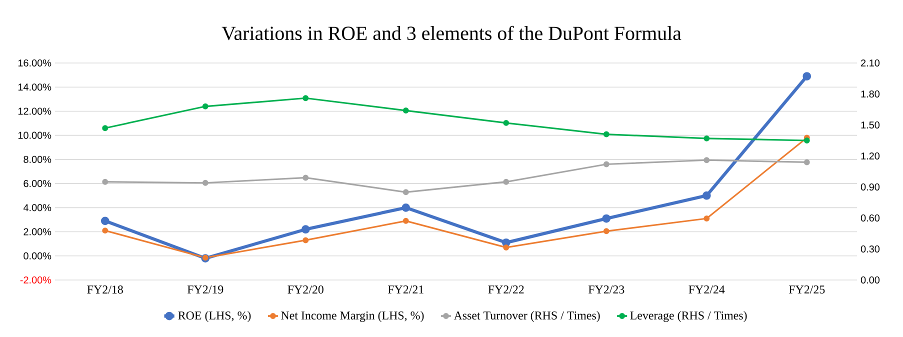 Image resolution: width=903 pixels, height=337 pixels. Describe the element at coordinates (870, 280) in the screenshot. I see `y2-tick-label: 0.00` at that location.